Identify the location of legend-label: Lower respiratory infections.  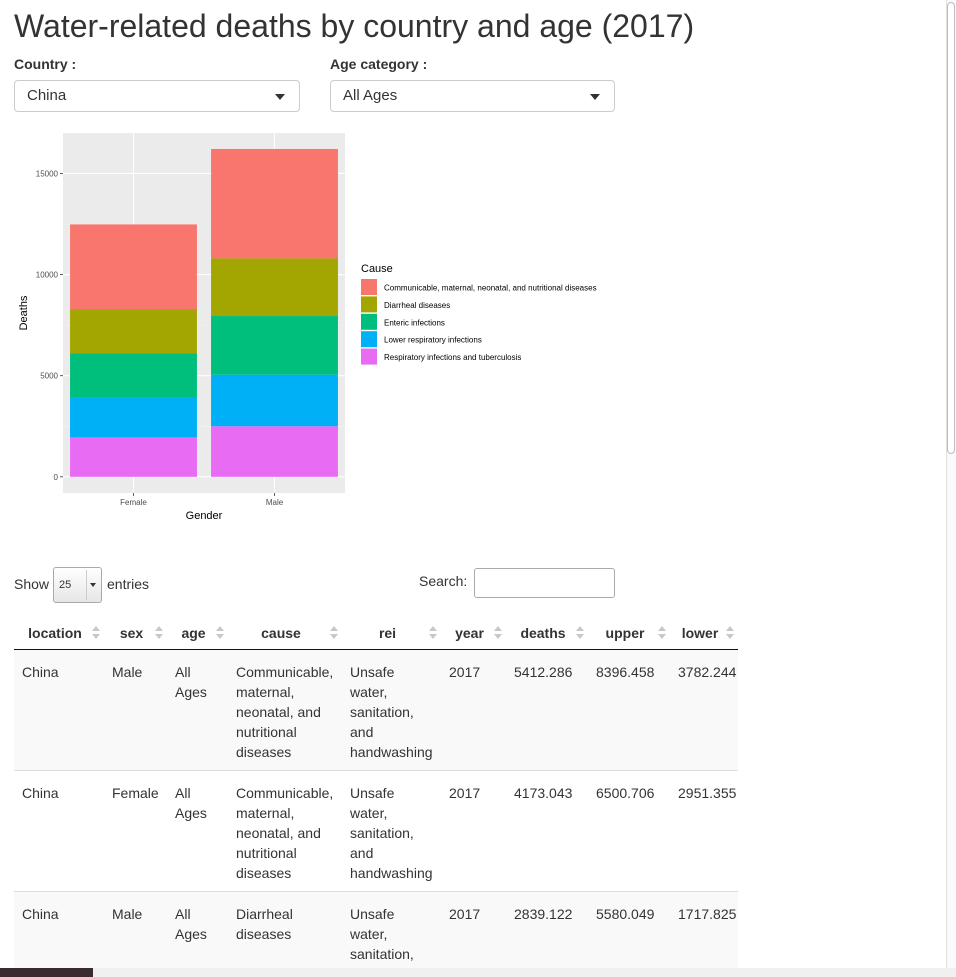
(433, 340).